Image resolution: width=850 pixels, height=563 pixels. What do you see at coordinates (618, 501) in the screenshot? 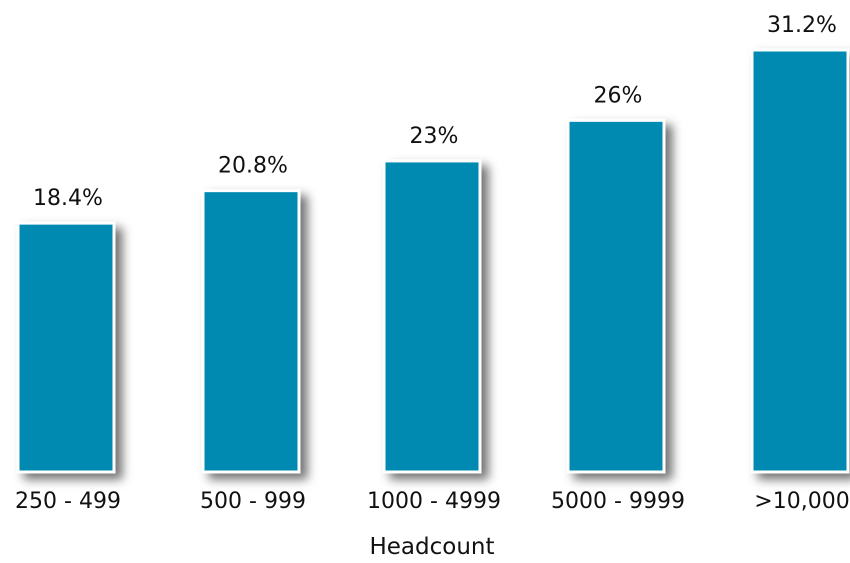
I see `category-label-3: 5000 - 9999` at bounding box center [618, 501].